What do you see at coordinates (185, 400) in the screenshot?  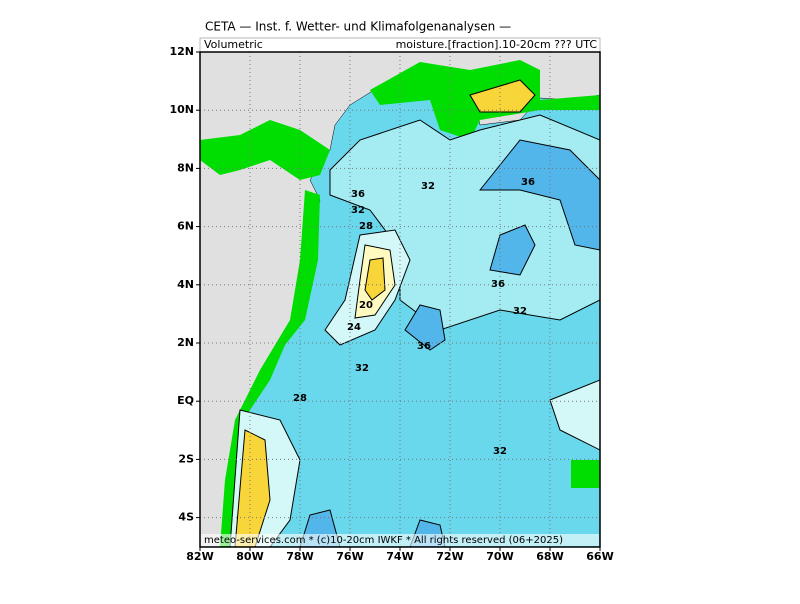 I see `y-tick-label: EQ` at bounding box center [185, 400].